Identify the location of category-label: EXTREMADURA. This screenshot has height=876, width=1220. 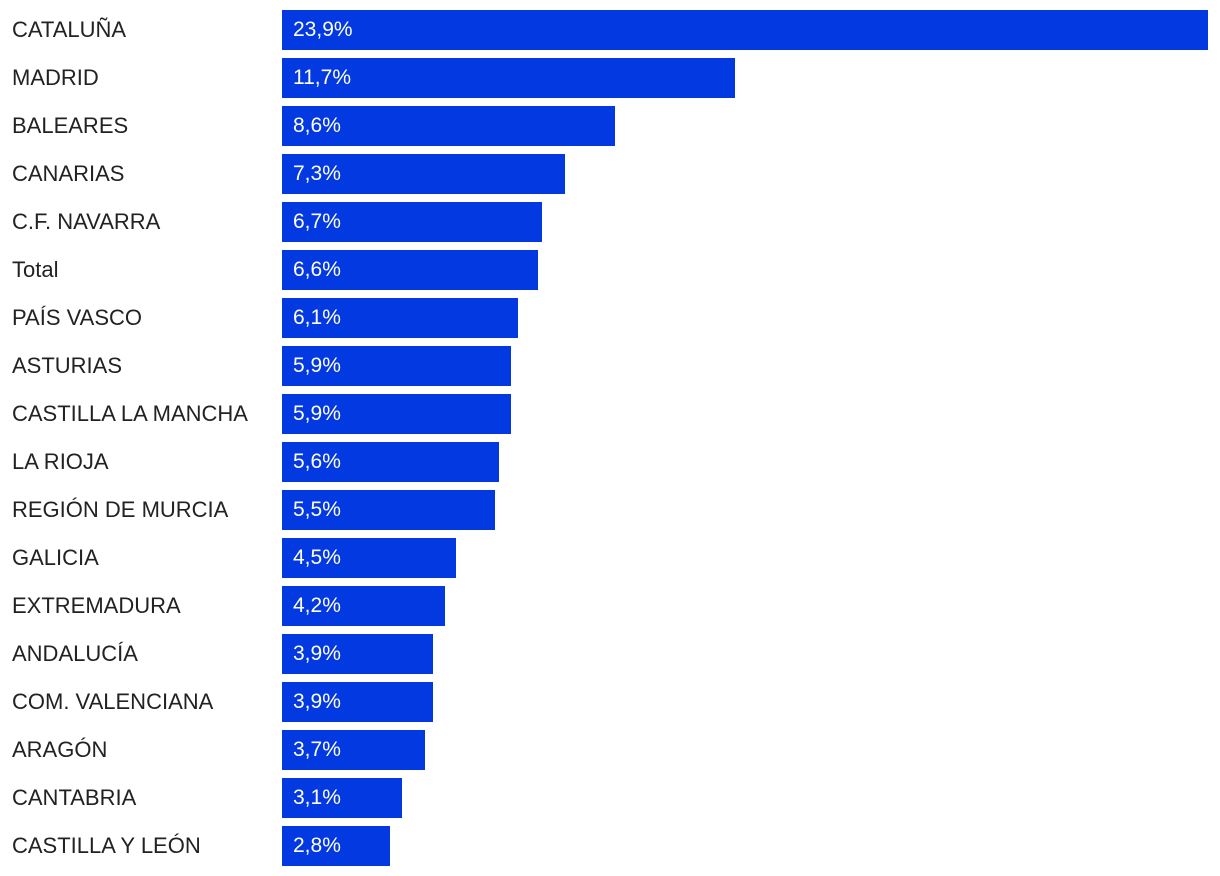
(96, 605).